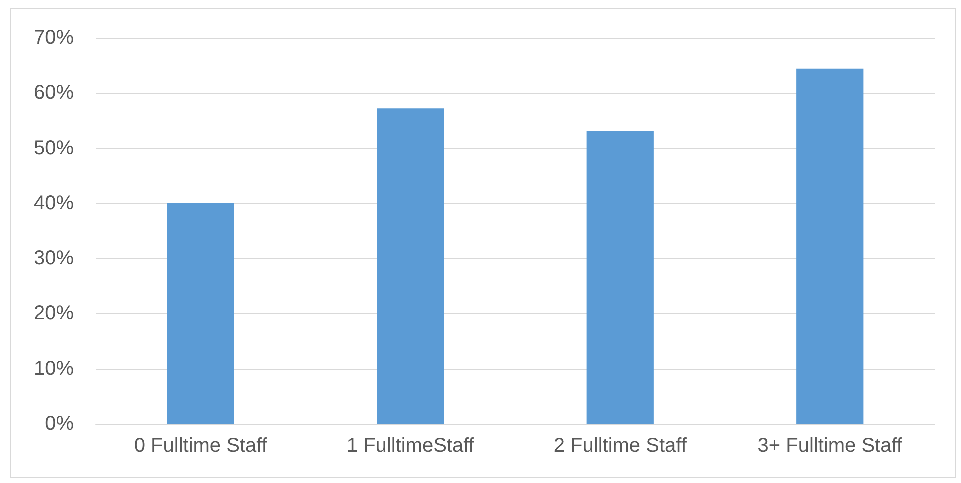 The image size is (961, 483). I want to click on y-tick-label: 30%, so click(54, 259).